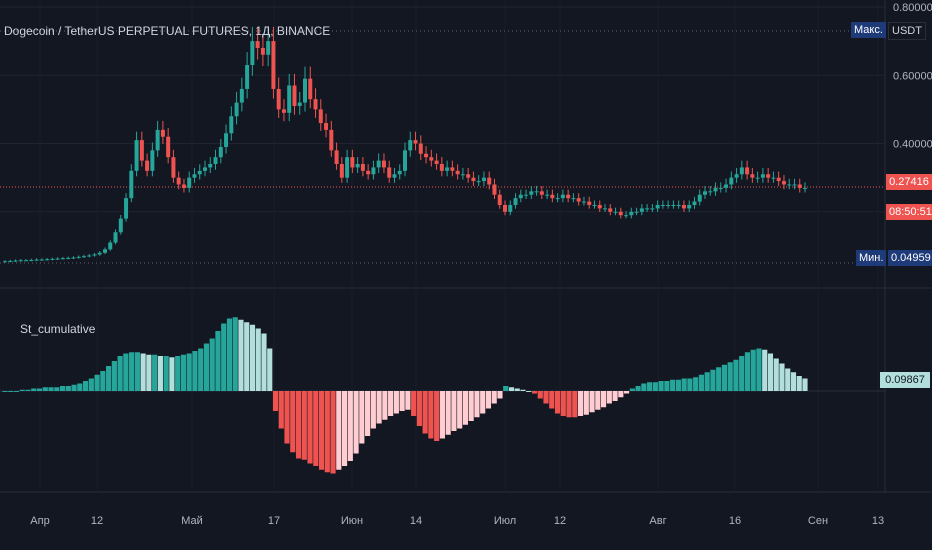 Image resolution: width=932 pixels, height=550 pixels. Describe the element at coordinates (735, 521) in the screenshot. I see `time-tick-label: 16` at that location.